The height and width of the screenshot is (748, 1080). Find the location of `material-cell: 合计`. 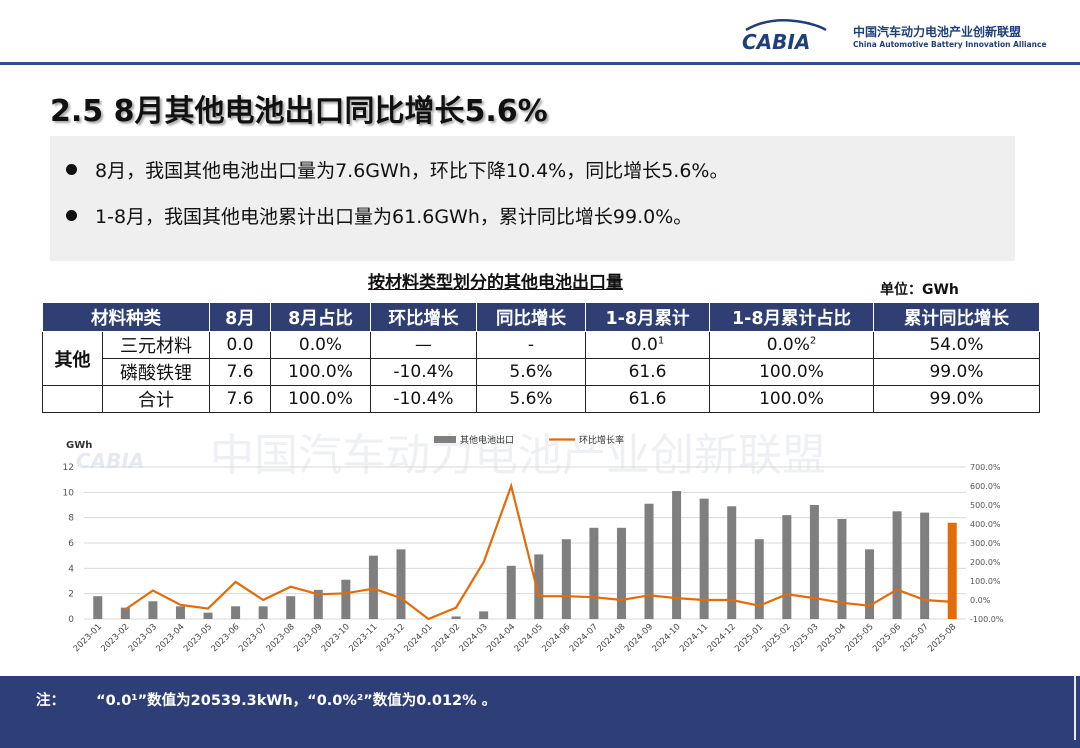

material-cell: 合计 is located at coordinates (156, 399).